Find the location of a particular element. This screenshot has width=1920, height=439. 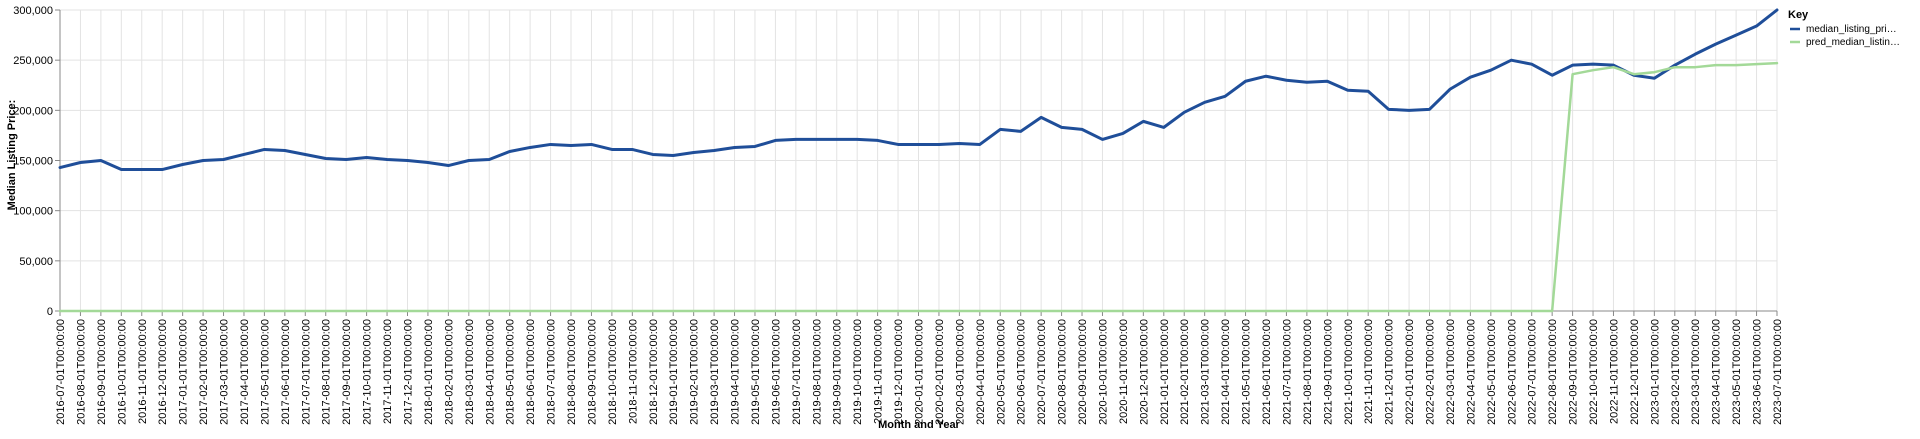

x-tick-label: 2018-04-01T00:00:00 is located at coordinates (490, 372).